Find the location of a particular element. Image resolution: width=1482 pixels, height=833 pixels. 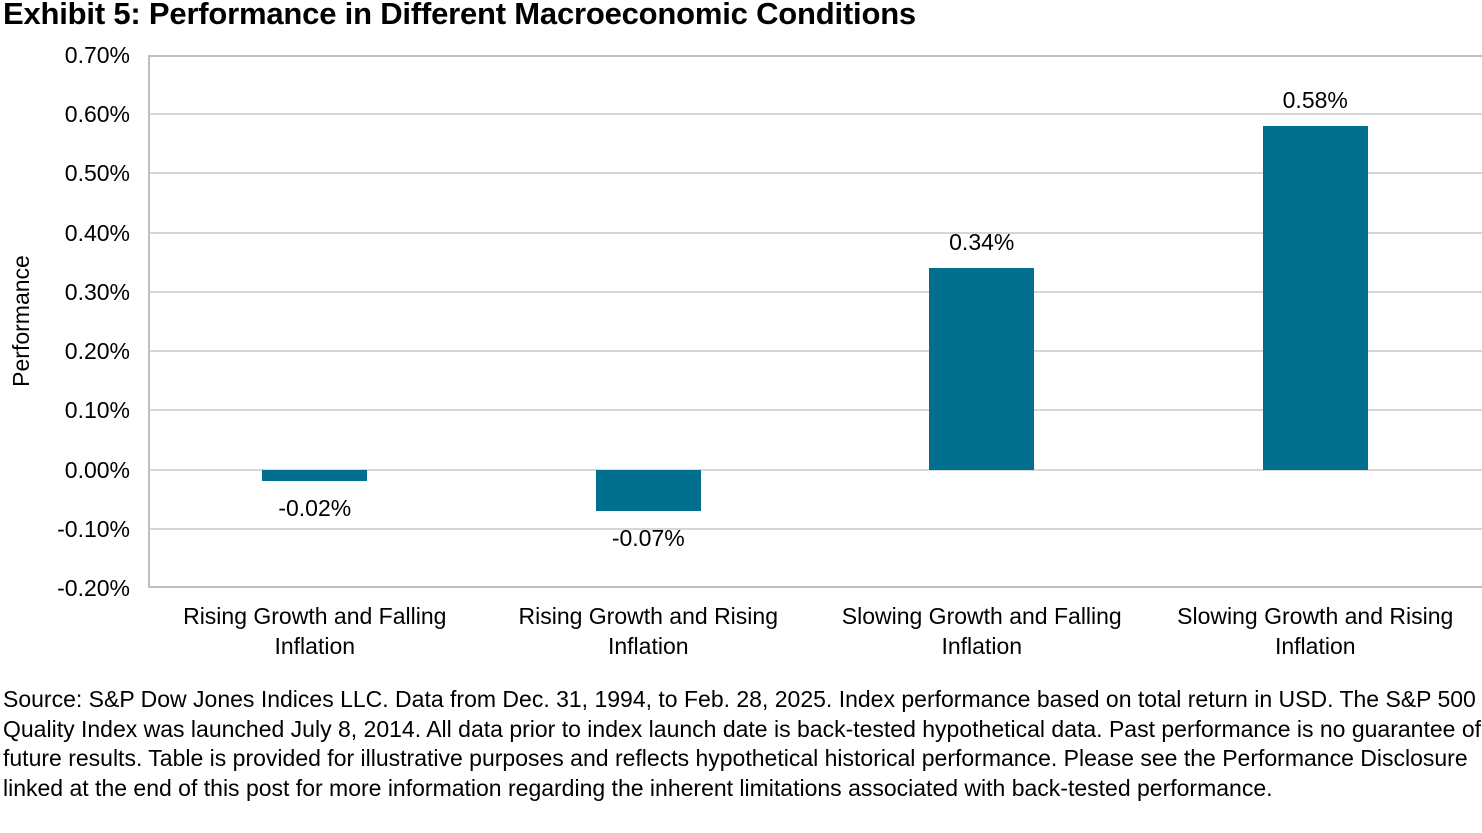

y-axis-tick-label: 0.20% is located at coordinates (97, 351).